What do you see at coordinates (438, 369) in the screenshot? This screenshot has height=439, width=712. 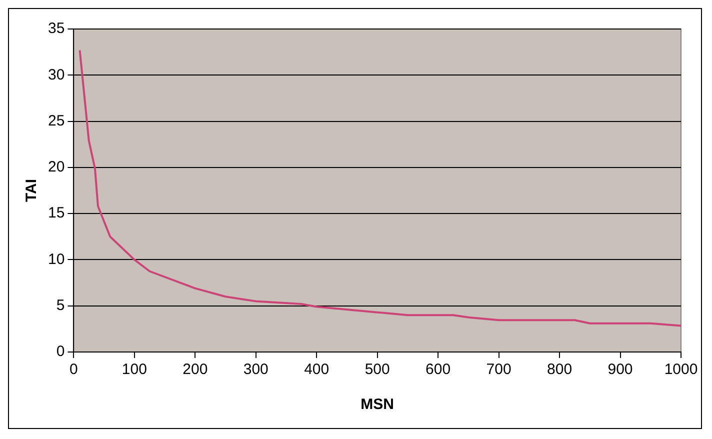 I see `x-tick-label: 600` at bounding box center [438, 369].